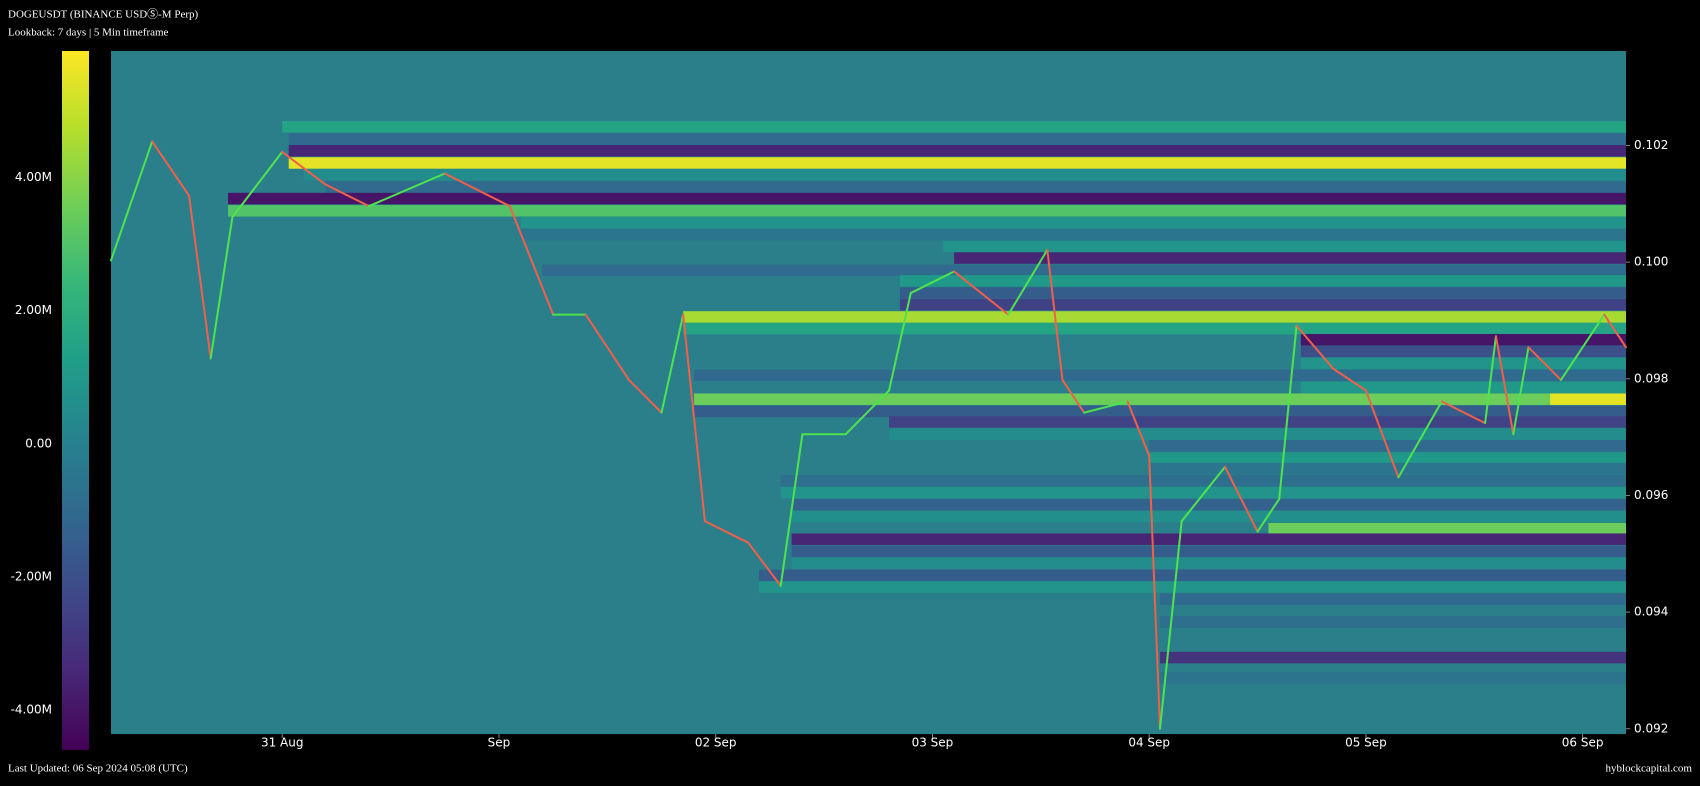 The height and width of the screenshot is (786, 1700). I want to click on colorbar-tick-label: -2.00M, so click(31, 576).